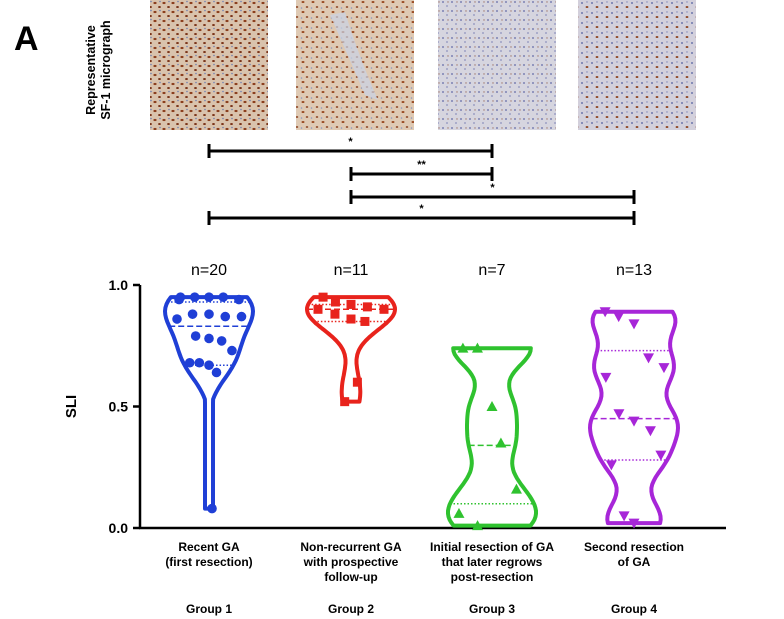  I want to click on category-label-line1: Initial resection of GA, so click(492, 547).